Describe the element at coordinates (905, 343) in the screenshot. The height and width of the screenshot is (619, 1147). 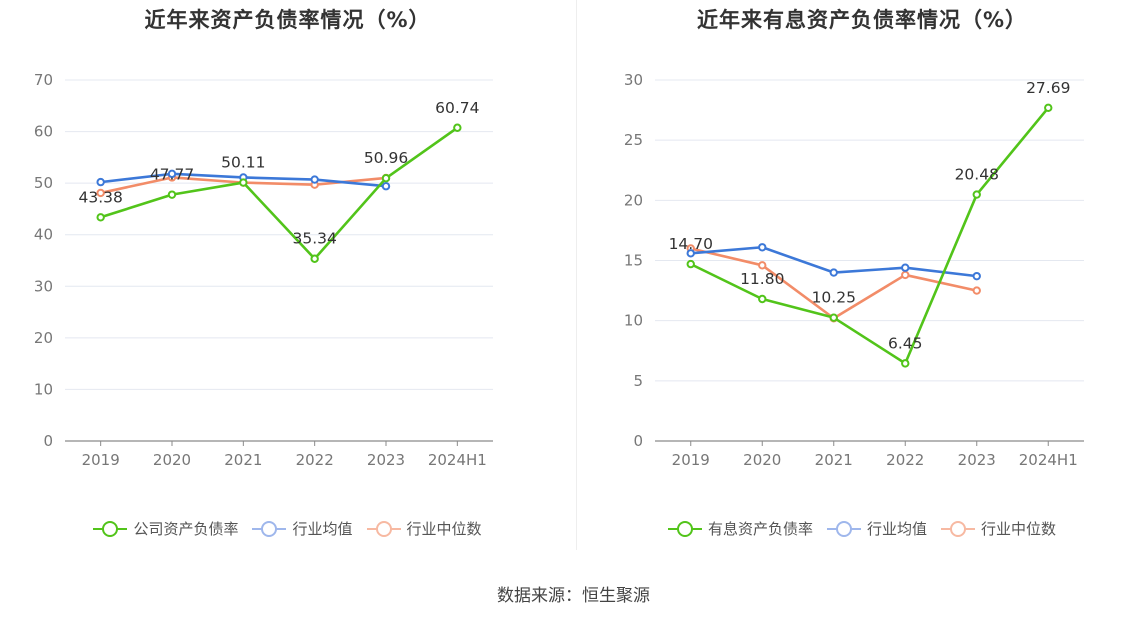
I see `data-label: 6.45` at that location.